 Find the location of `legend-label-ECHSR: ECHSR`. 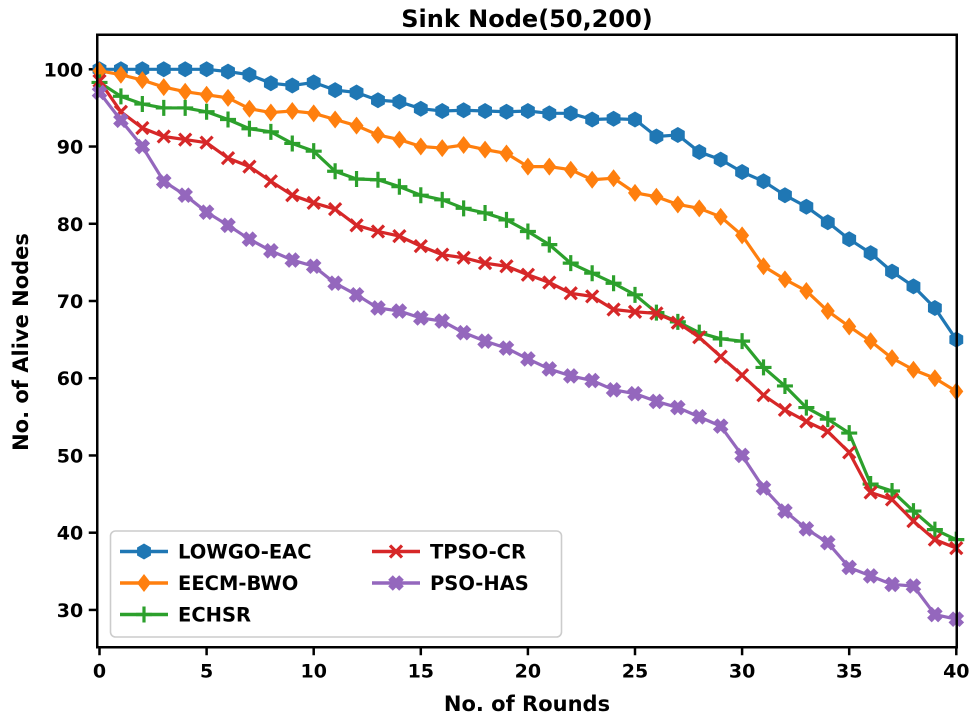

legend-label-ECHSR: ECHSR is located at coordinates (214, 615).